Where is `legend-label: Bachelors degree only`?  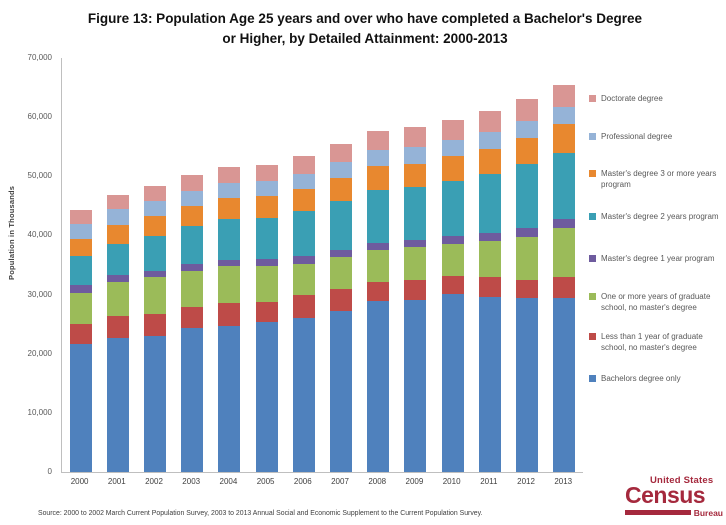
legend-label: Bachelors degree only is located at coordinates (641, 378).